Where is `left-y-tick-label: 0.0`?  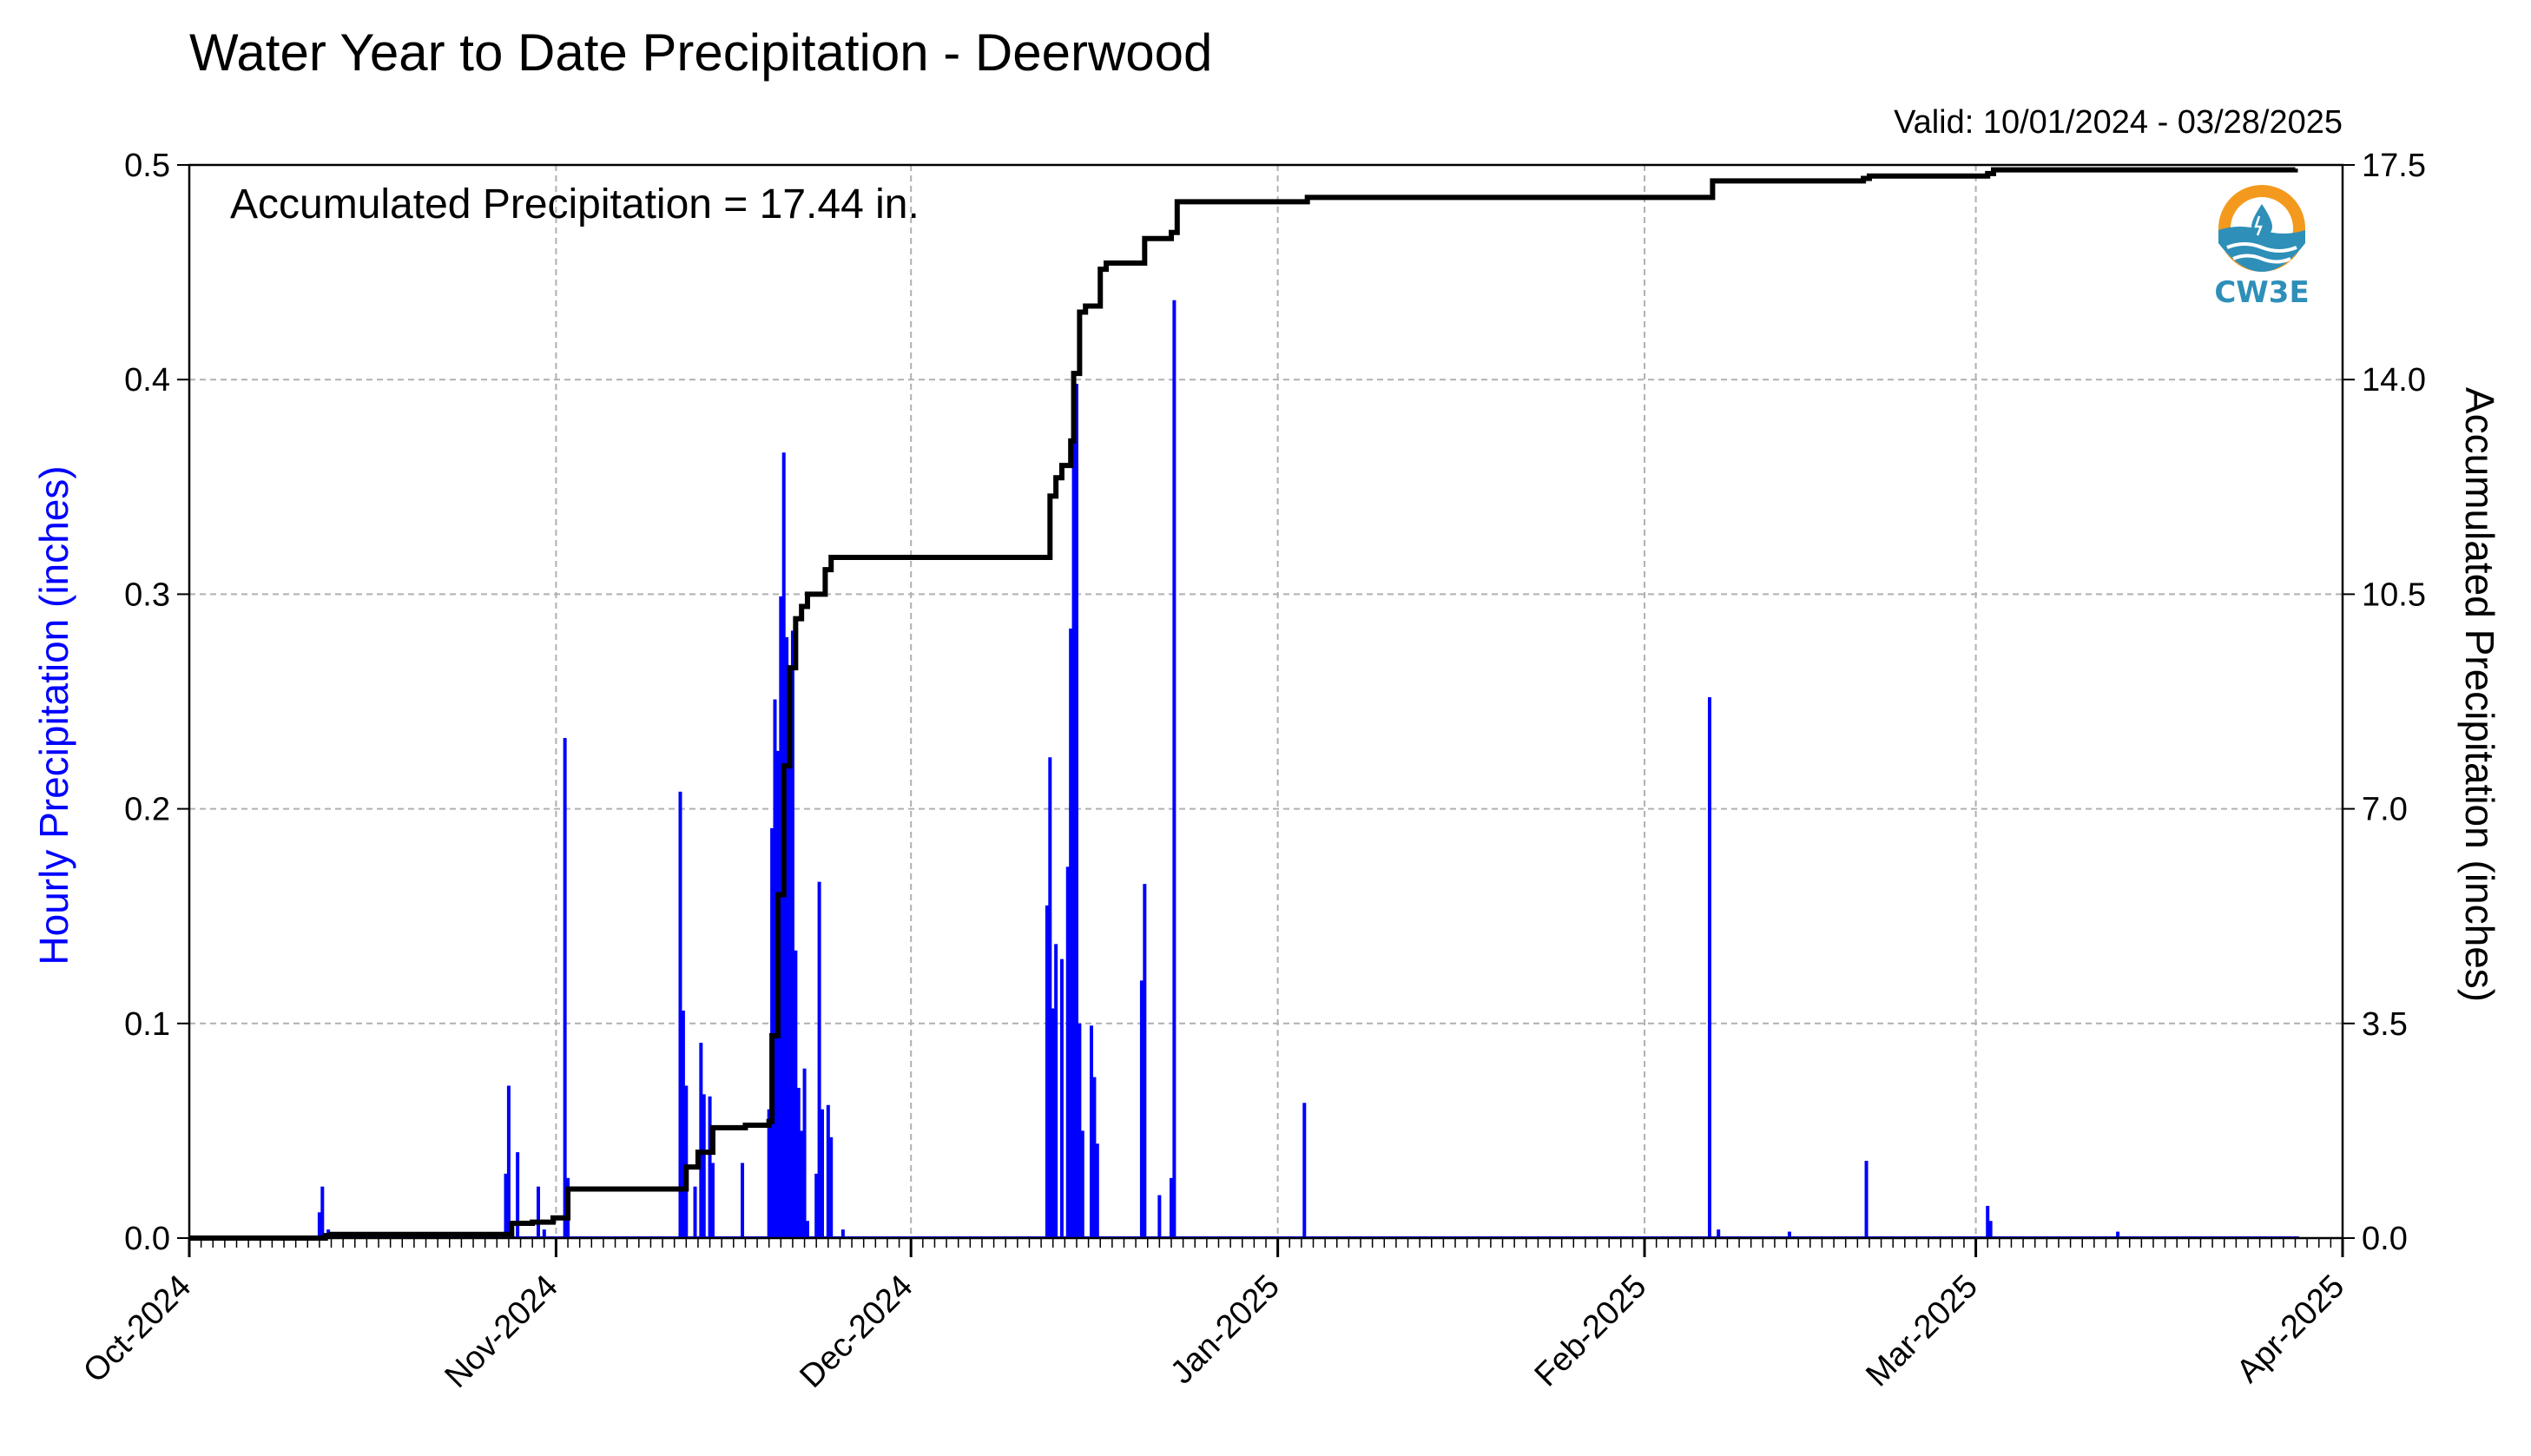 left-y-tick-label: 0.0 is located at coordinates (147, 1239).